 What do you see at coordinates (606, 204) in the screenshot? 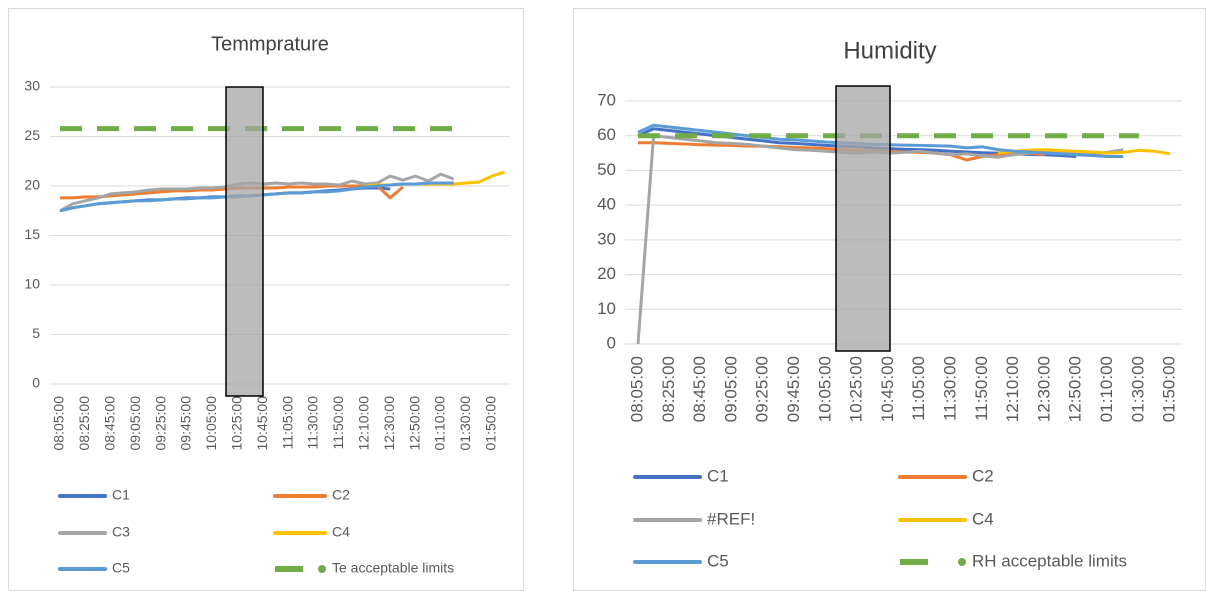
I see `y-tick-label: 40` at bounding box center [606, 204].